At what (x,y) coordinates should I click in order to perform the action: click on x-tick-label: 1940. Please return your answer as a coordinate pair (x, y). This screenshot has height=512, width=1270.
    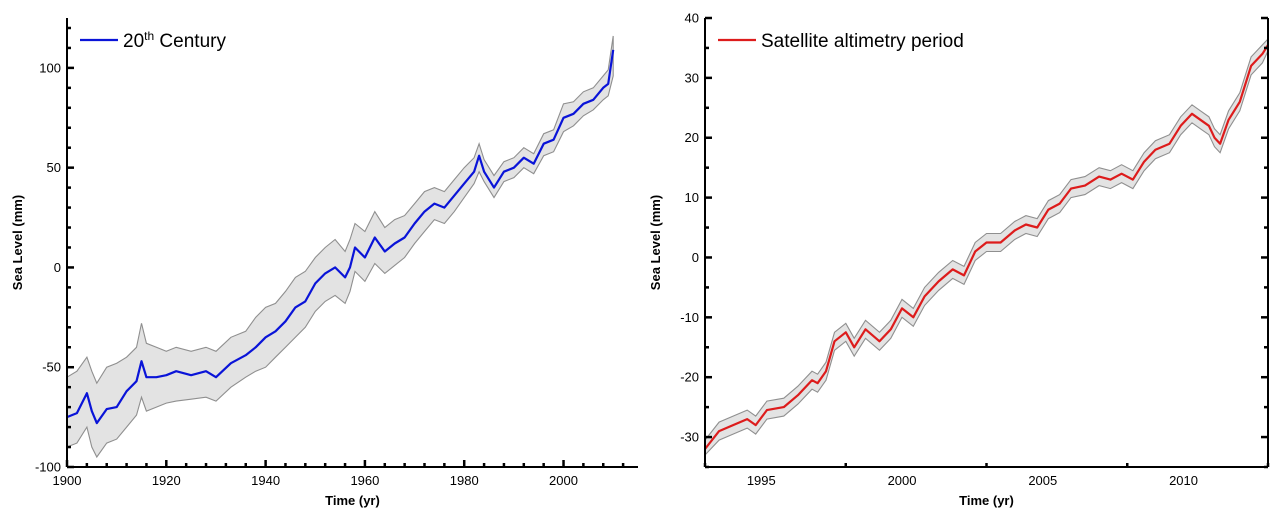
    Looking at the image, I should click on (265, 480).